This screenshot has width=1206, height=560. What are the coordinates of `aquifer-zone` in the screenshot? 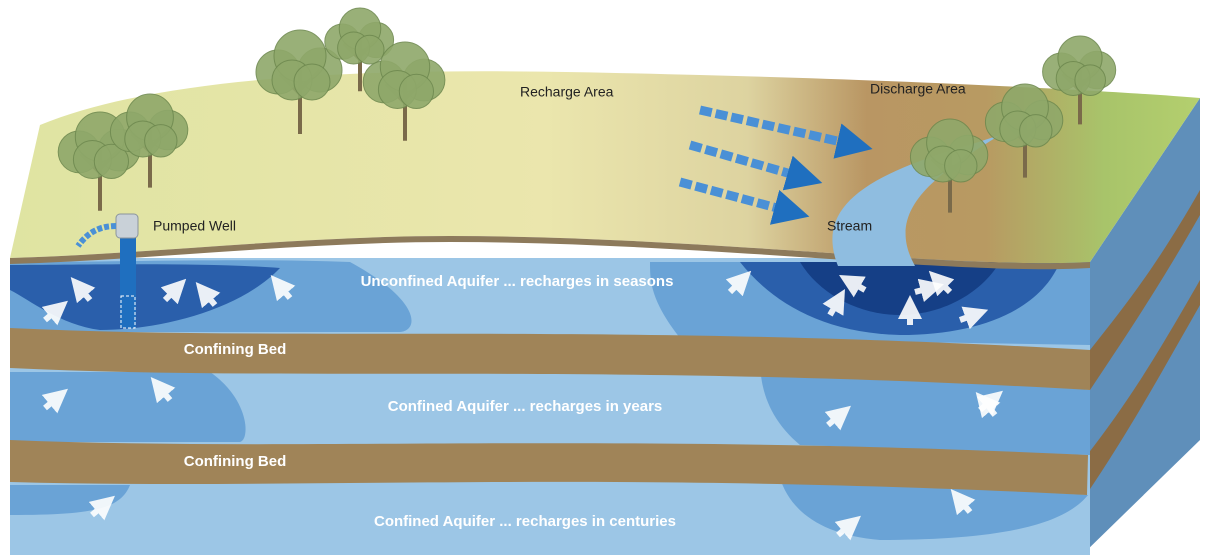 It's located at (128, 407).